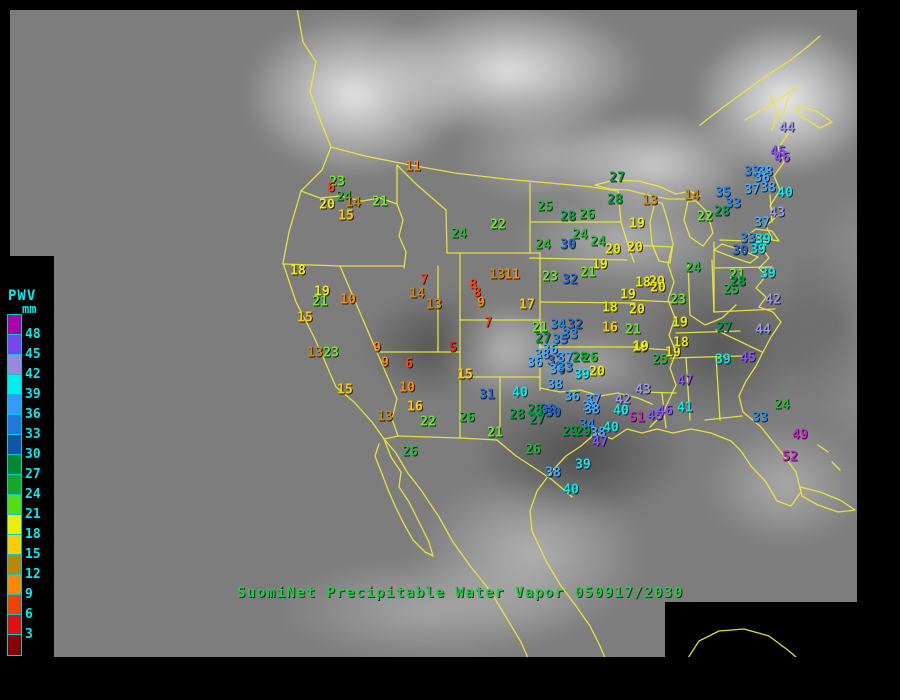  Describe the element at coordinates (417, 294) in the screenshot. I see `station-pwv-value: 14` at that location.